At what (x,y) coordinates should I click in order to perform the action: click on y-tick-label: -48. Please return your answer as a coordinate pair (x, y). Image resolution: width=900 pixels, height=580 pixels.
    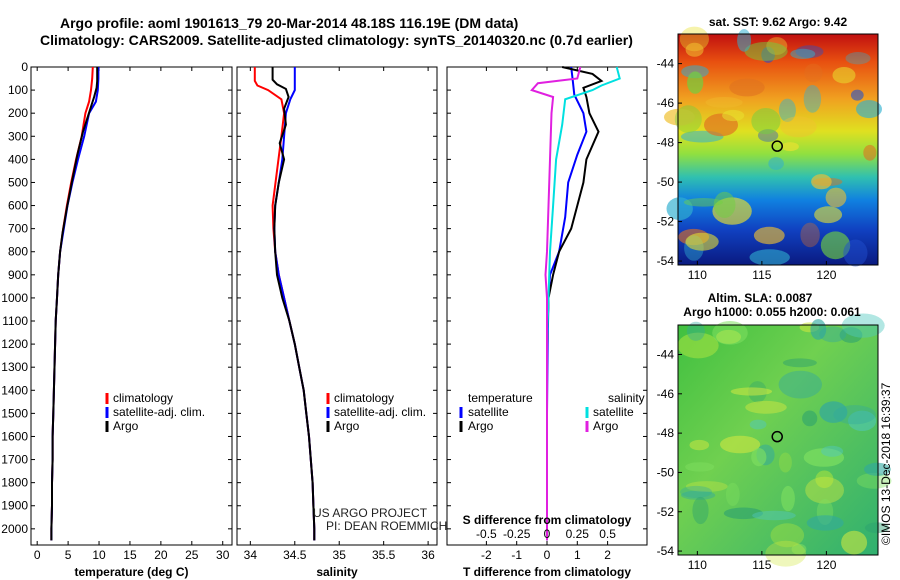
    Looking at the image, I should click on (666, 433).